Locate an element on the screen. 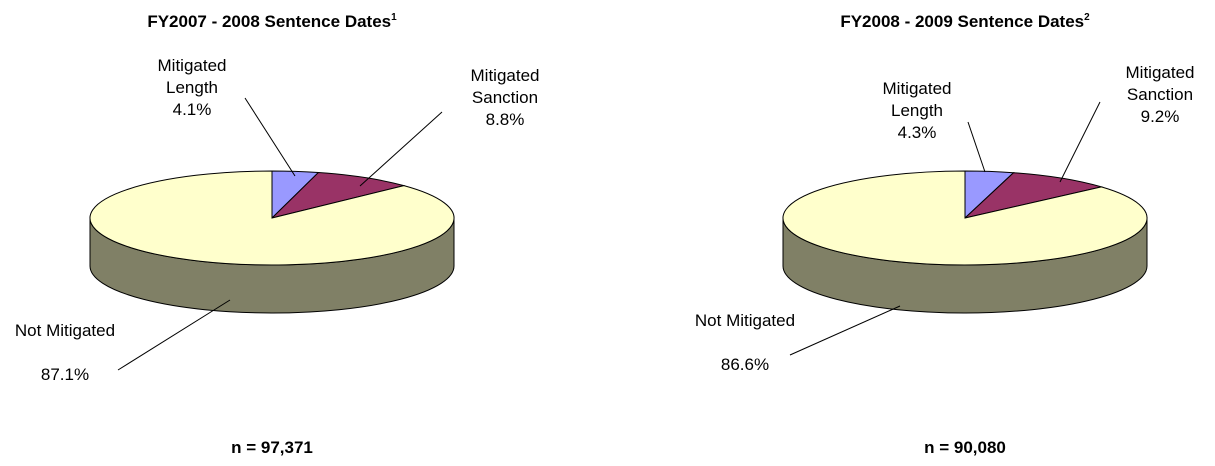 The height and width of the screenshot is (466, 1215). title-text: FY2007 - 2008 Sentence Dates is located at coordinates (269, 21).